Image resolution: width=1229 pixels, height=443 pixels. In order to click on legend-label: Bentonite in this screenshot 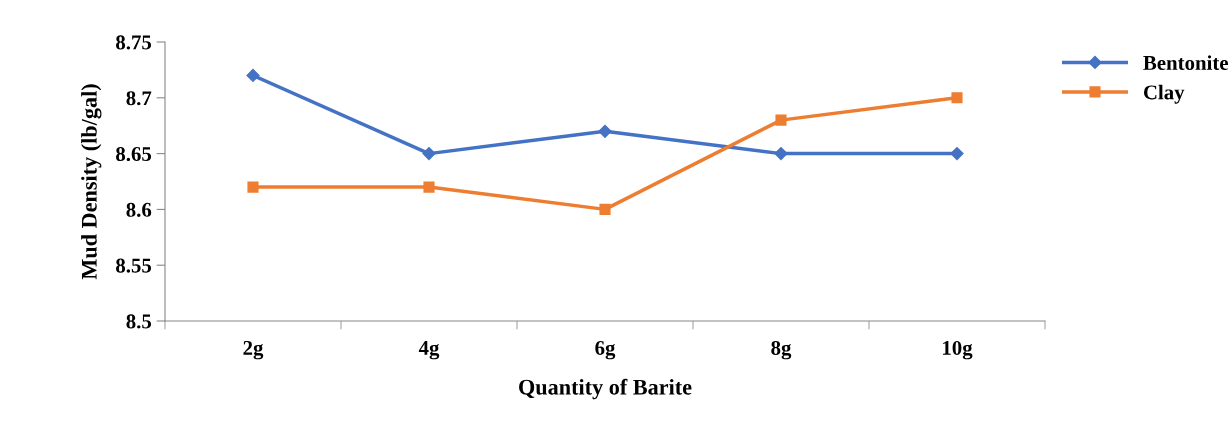, I will do `click(1186, 62)`.